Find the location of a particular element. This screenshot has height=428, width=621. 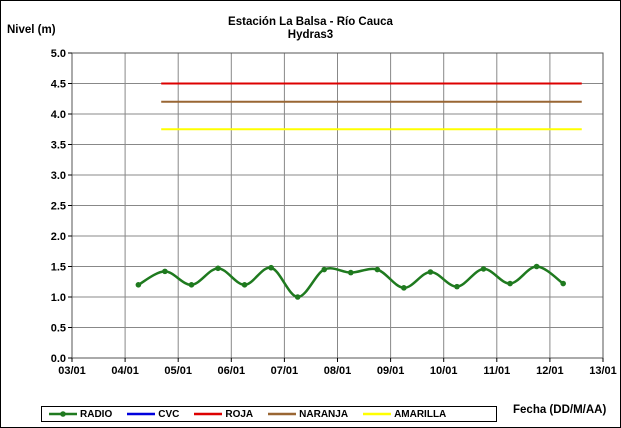

x-tick-label: 07/01 is located at coordinates (285, 371).